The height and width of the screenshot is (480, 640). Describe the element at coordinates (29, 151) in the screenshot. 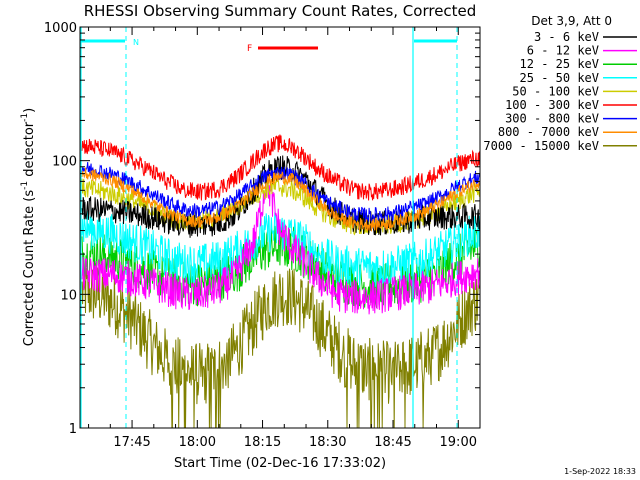

I see `y-axis-label-mid: detector` at that location.